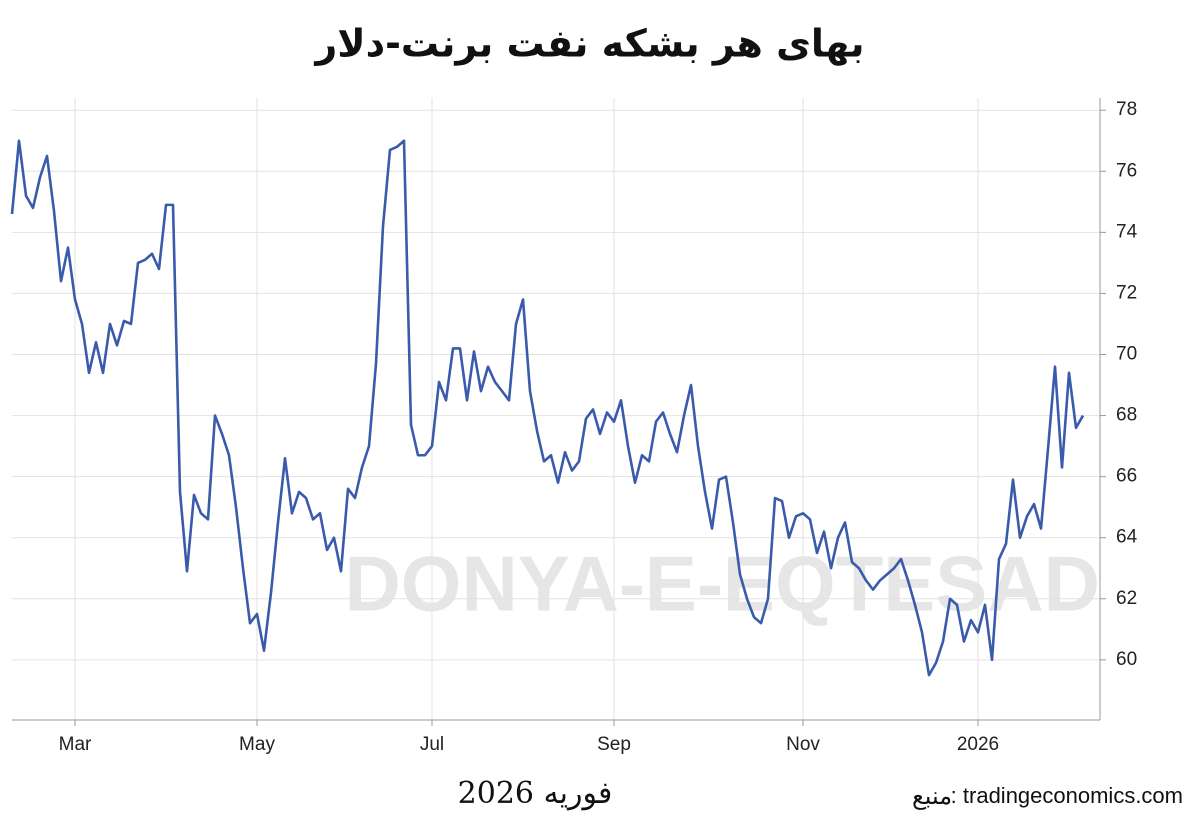 Image resolution: width=1200 pixels, height=827 pixels. What do you see at coordinates (1127, 231) in the screenshot?
I see `y-tick-label: 74` at bounding box center [1127, 231].